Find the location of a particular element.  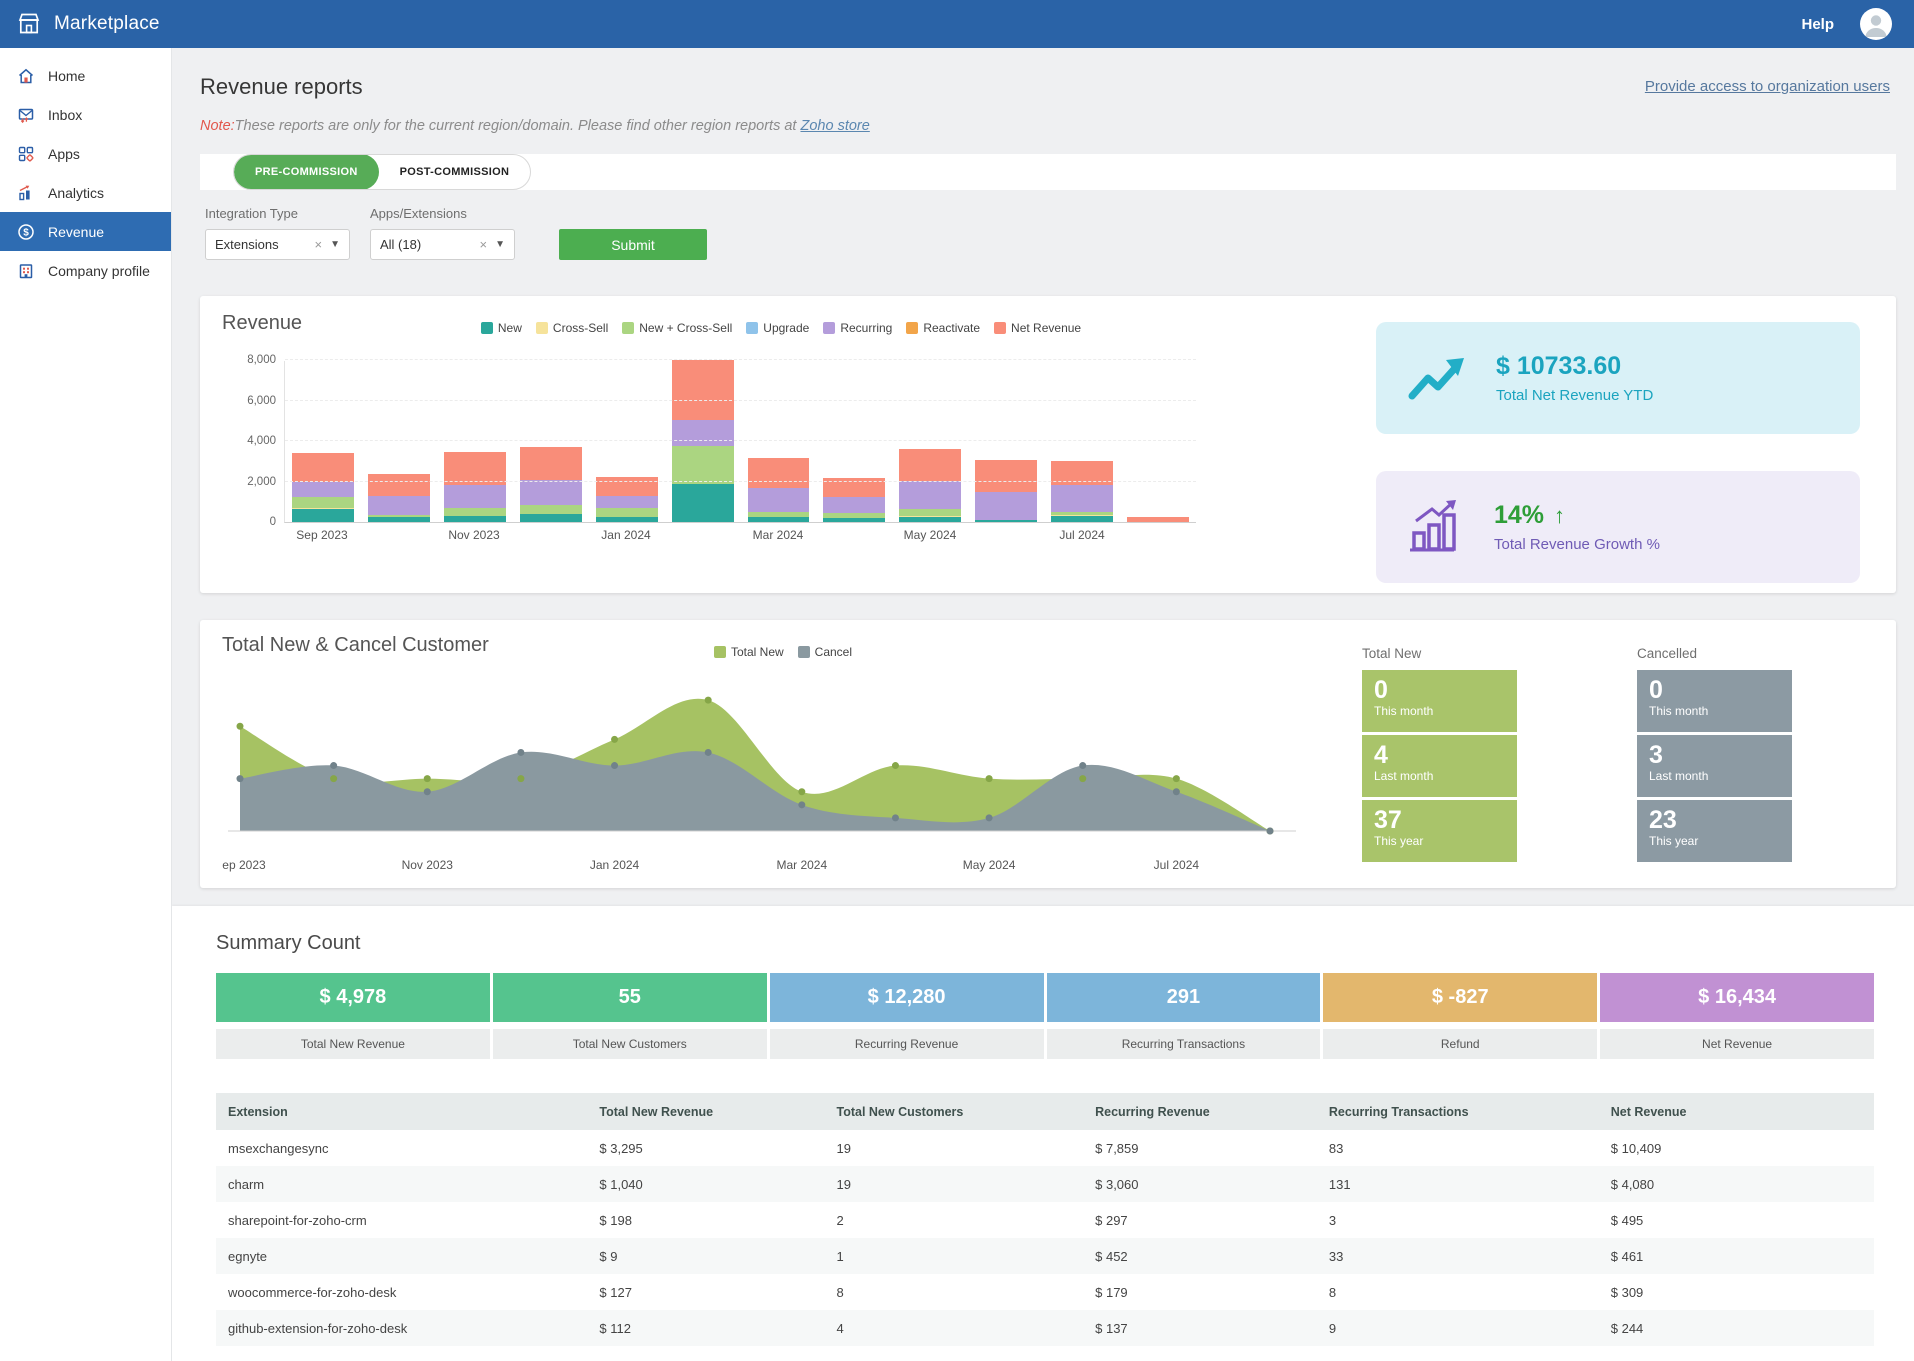

summary-label: Net Revenue is located at coordinates (1737, 1044).